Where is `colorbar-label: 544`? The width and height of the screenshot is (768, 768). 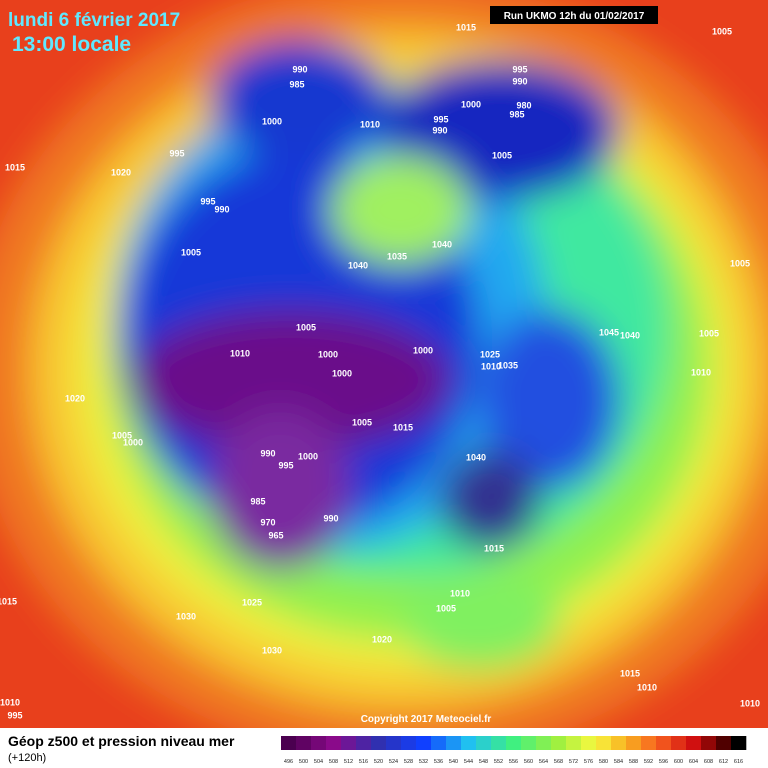 colorbar-label: 544 is located at coordinates (468, 762).